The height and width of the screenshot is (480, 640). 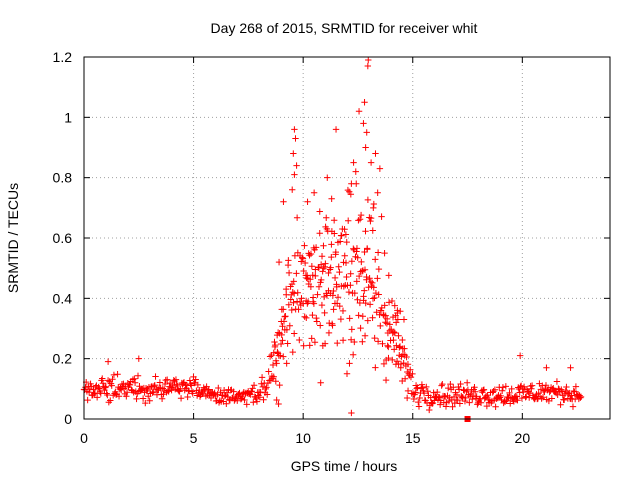 I want to click on y-tick-label: 0.8, so click(x=63, y=178).